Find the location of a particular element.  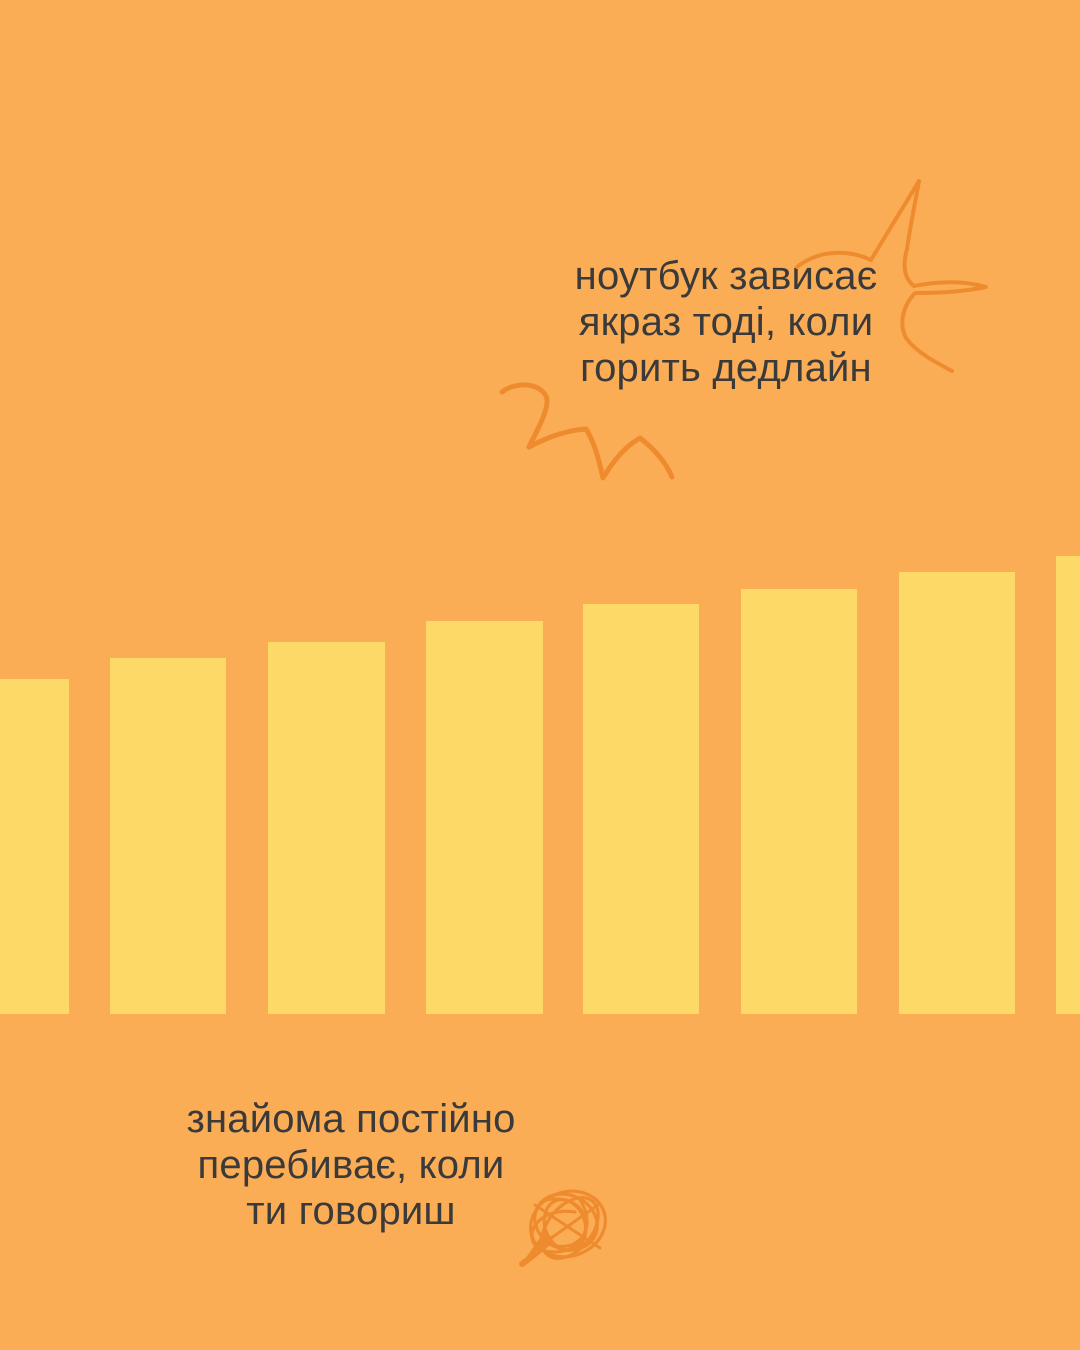

scribble-doodle is located at coordinates (563, 1228).